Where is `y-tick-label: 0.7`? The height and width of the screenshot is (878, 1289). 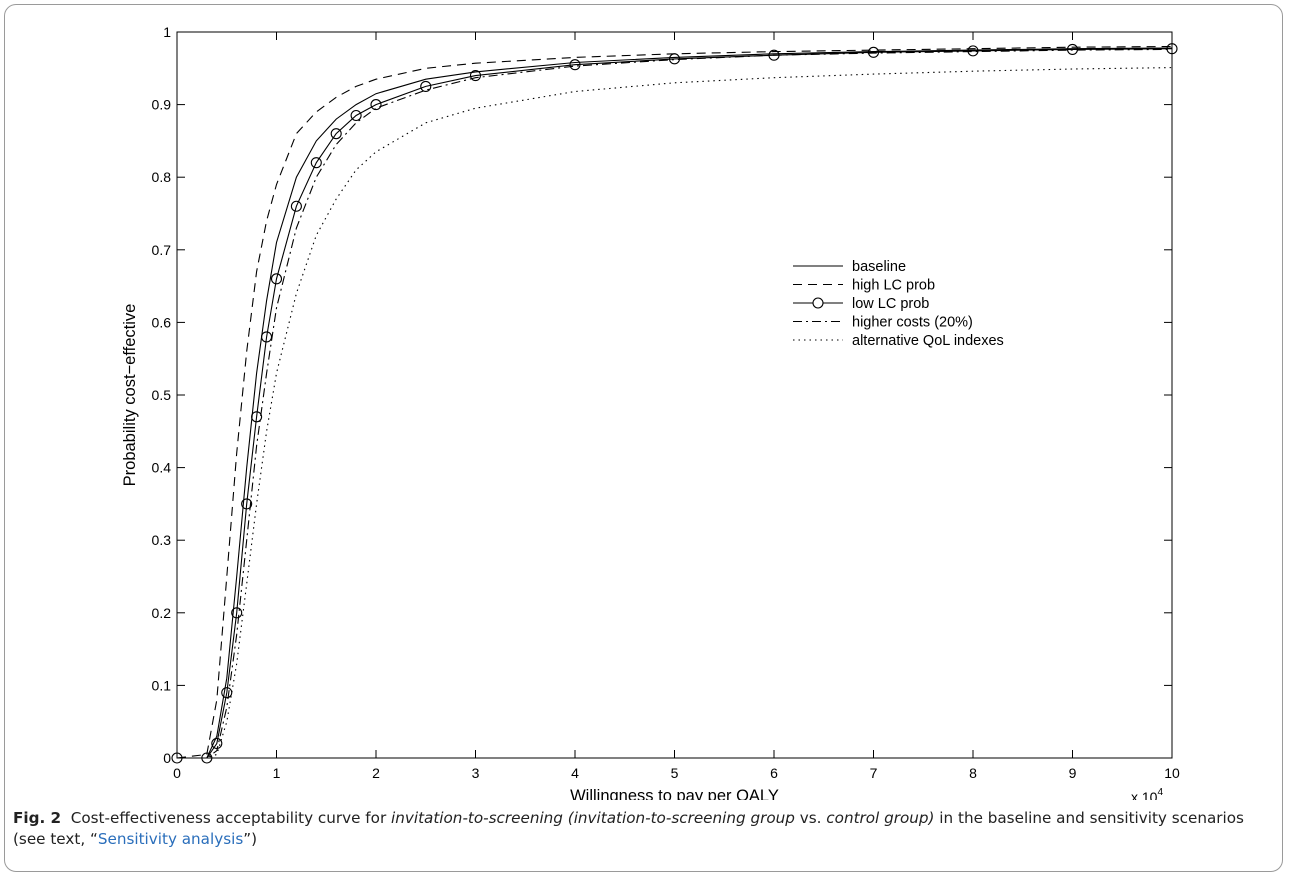 y-tick-label: 0.7 is located at coordinates (162, 250).